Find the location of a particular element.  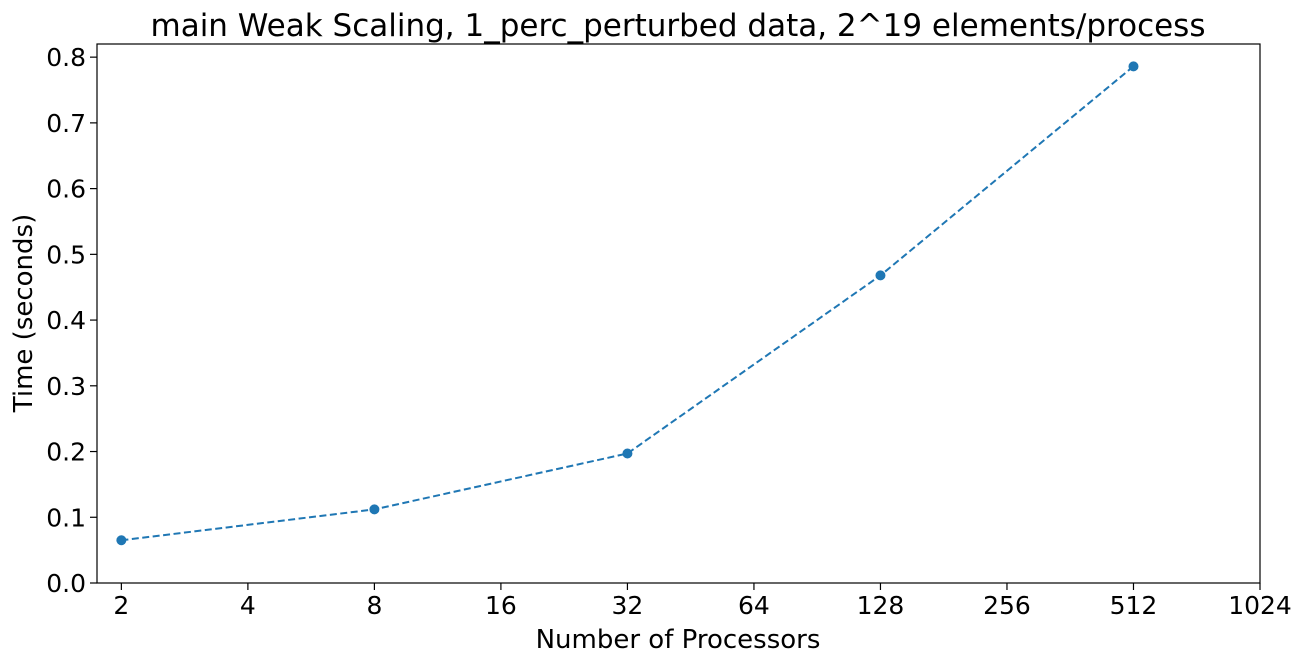

x-tick-label: 16 is located at coordinates (501, 605).